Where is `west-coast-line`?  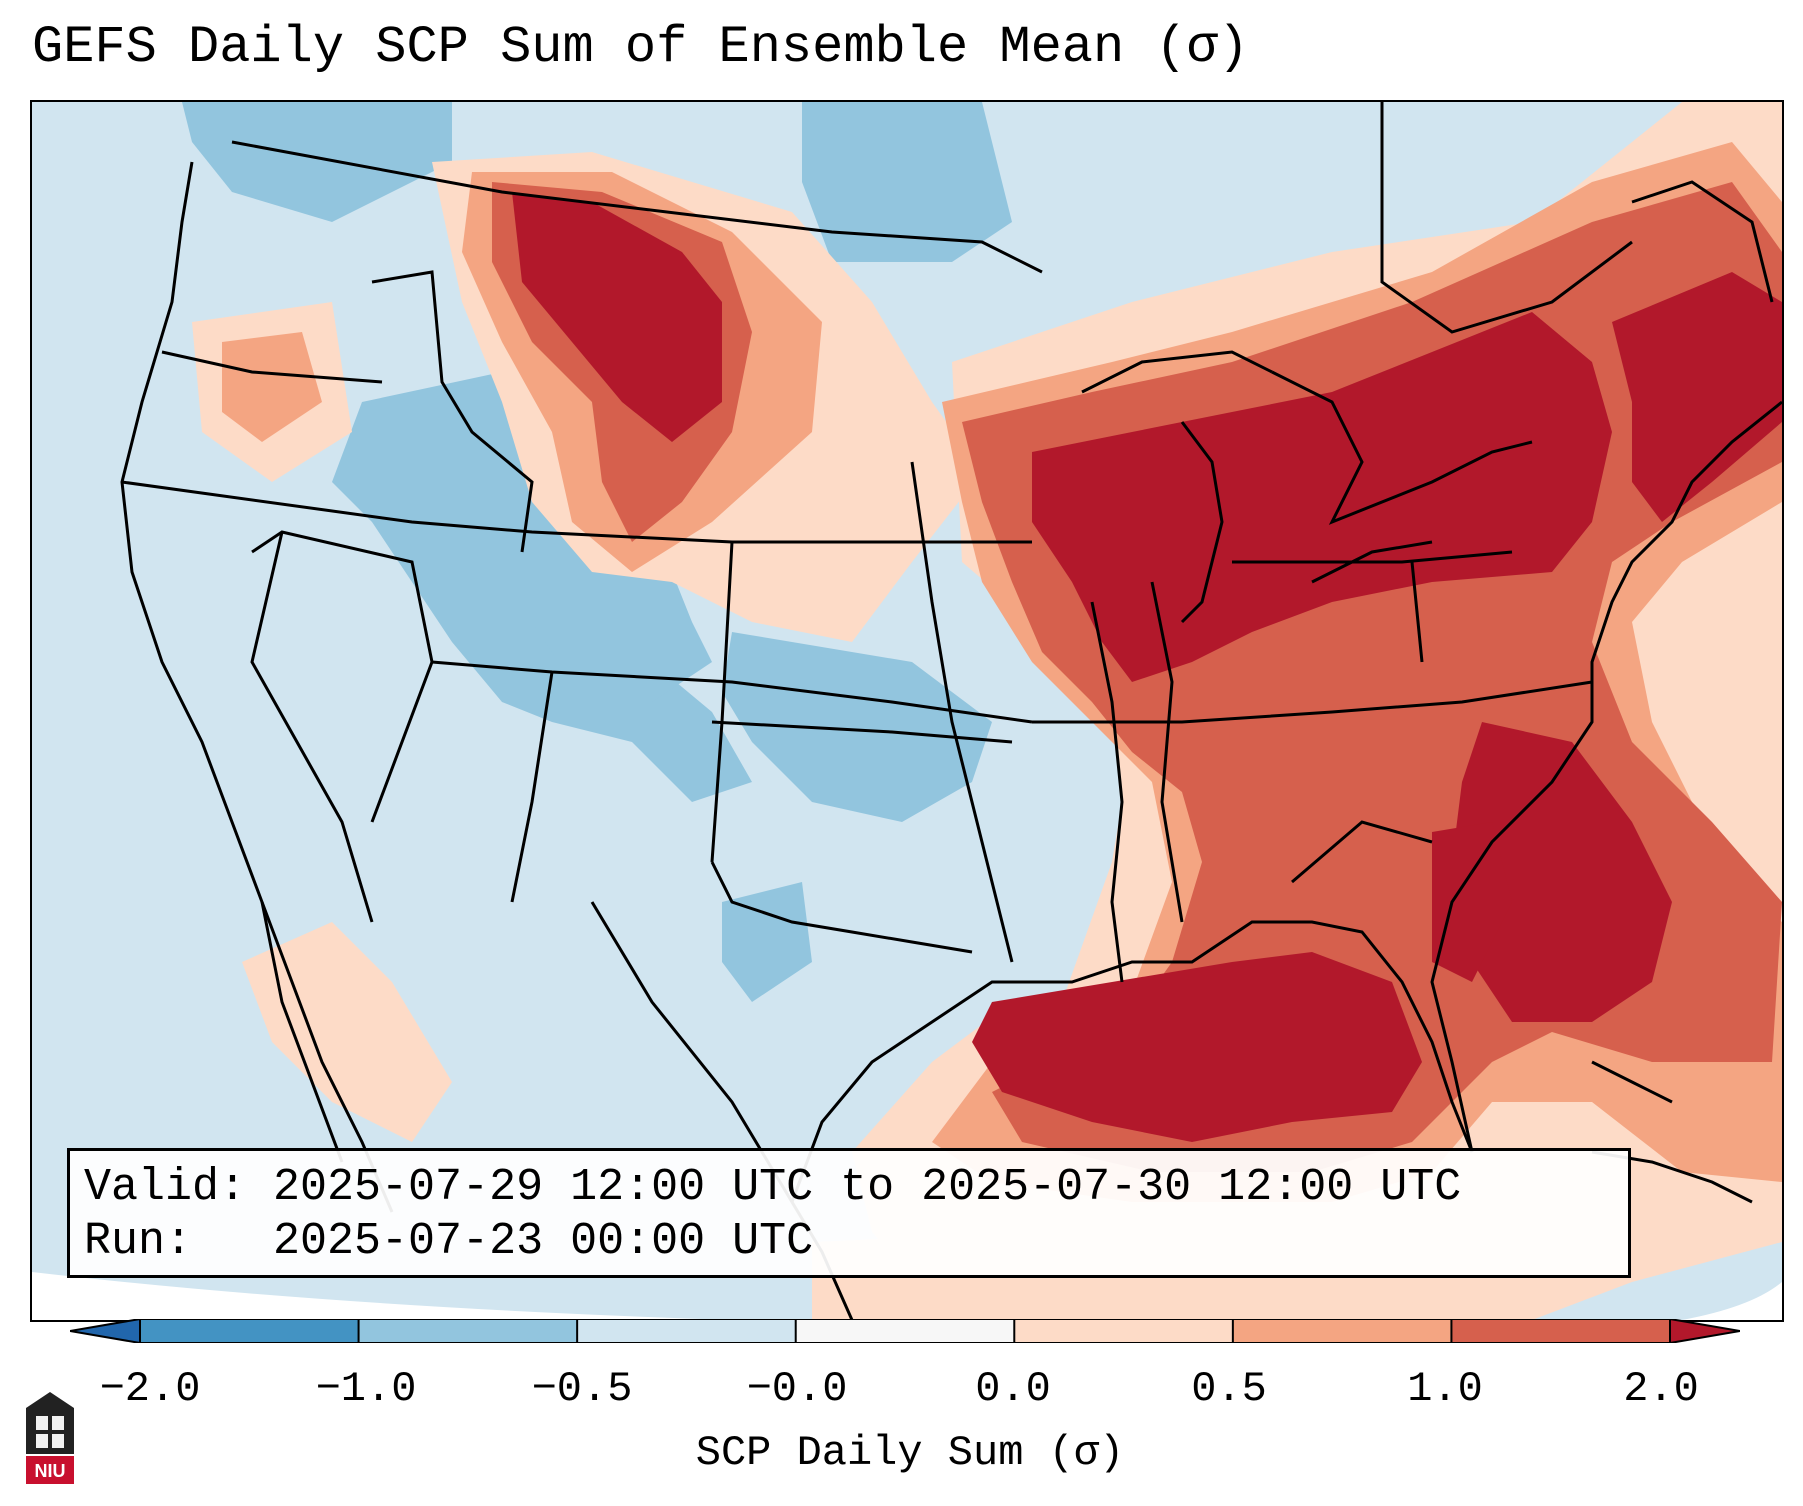 west-coast-line is located at coordinates (257, 687).